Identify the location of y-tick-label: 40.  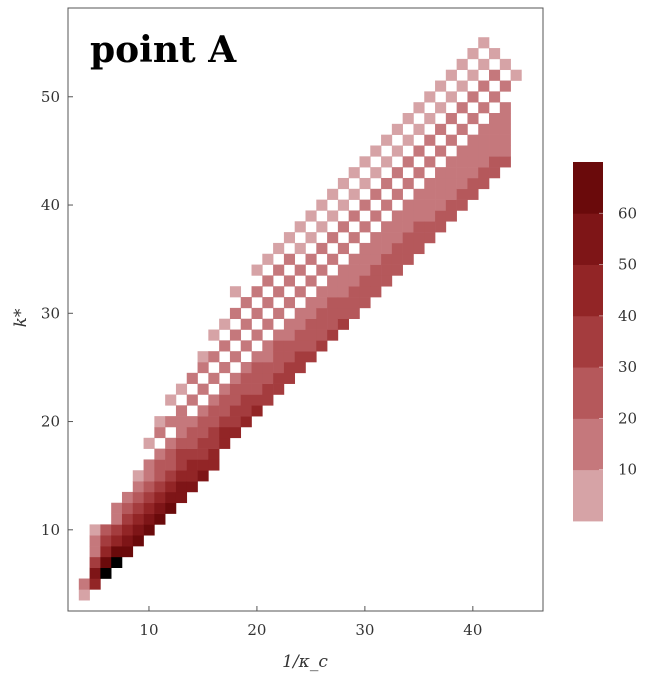
(50, 205).